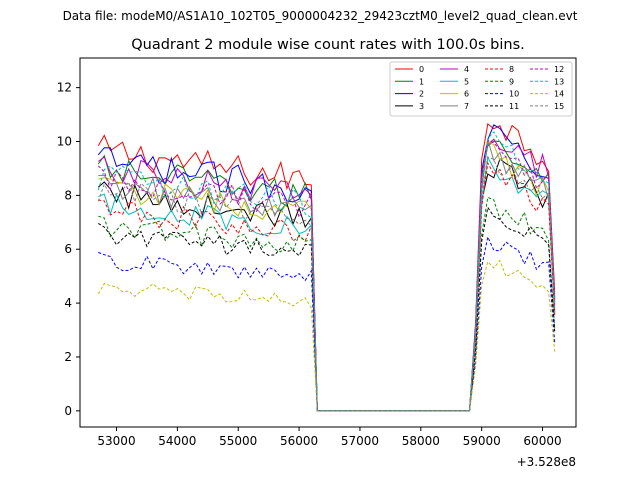 The width and height of the screenshot is (640, 480). Describe the element at coordinates (329, 437) in the screenshot. I see `x-axis: 53000 54000 55000 56000 57000 58000 59000 60000` at that location.